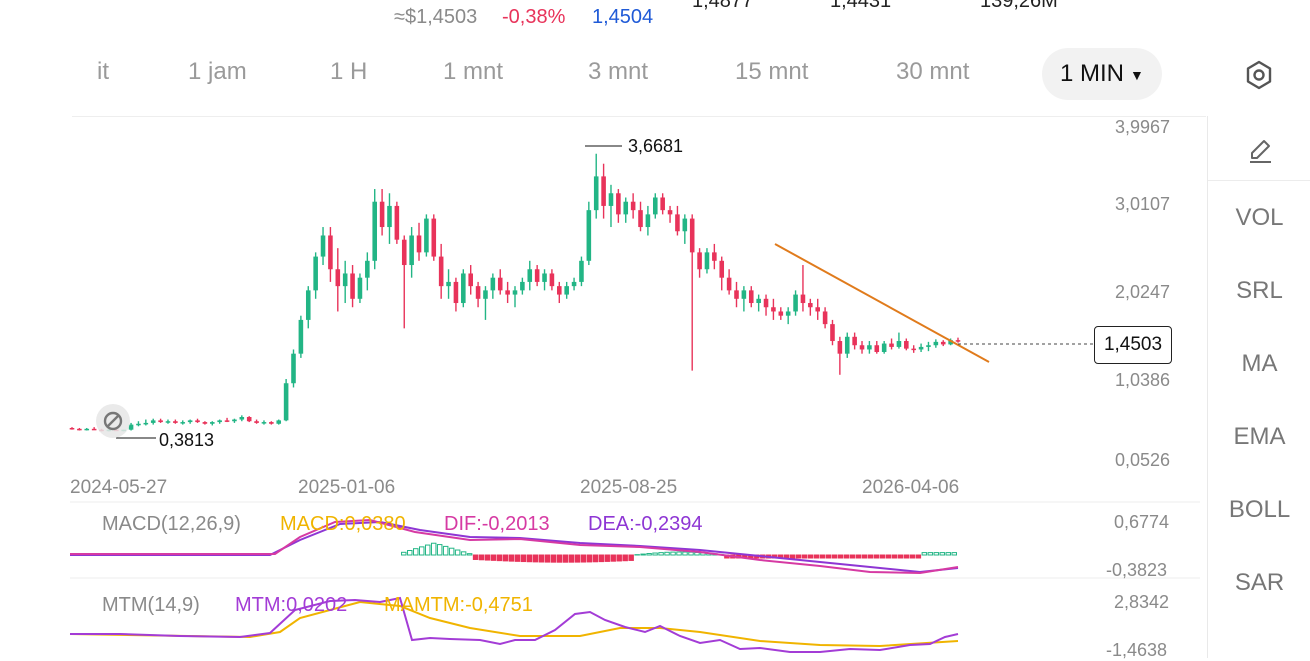 This screenshot has width=1310, height=661. What do you see at coordinates (1259, 75) in the screenshot?
I see `settings-icon` at bounding box center [1259, 75].